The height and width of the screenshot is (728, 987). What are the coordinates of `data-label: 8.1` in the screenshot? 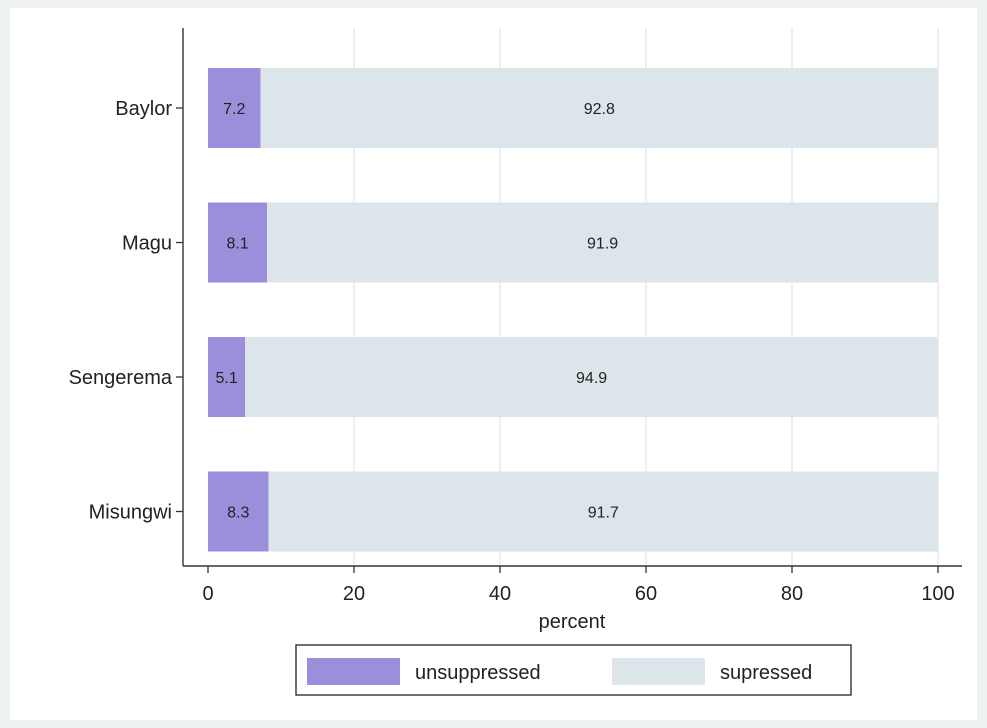 It's located at (237, 244).